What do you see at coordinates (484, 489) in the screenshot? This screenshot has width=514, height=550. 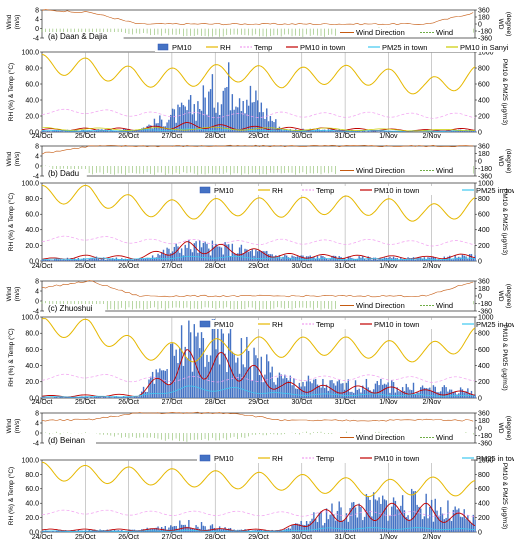 I see `main-y-right-tick-label: 600` at bounding box center [484, 489].